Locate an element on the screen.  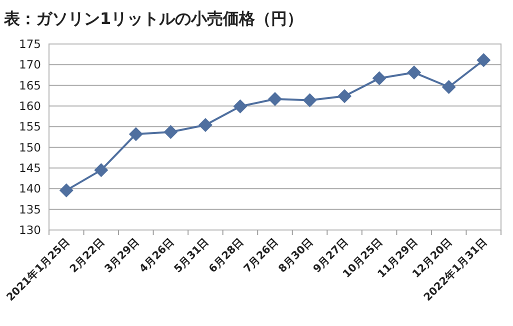
chart-title: 表：ガソリン1リットルの小売価格（円） is located at coordinates (153, 18).